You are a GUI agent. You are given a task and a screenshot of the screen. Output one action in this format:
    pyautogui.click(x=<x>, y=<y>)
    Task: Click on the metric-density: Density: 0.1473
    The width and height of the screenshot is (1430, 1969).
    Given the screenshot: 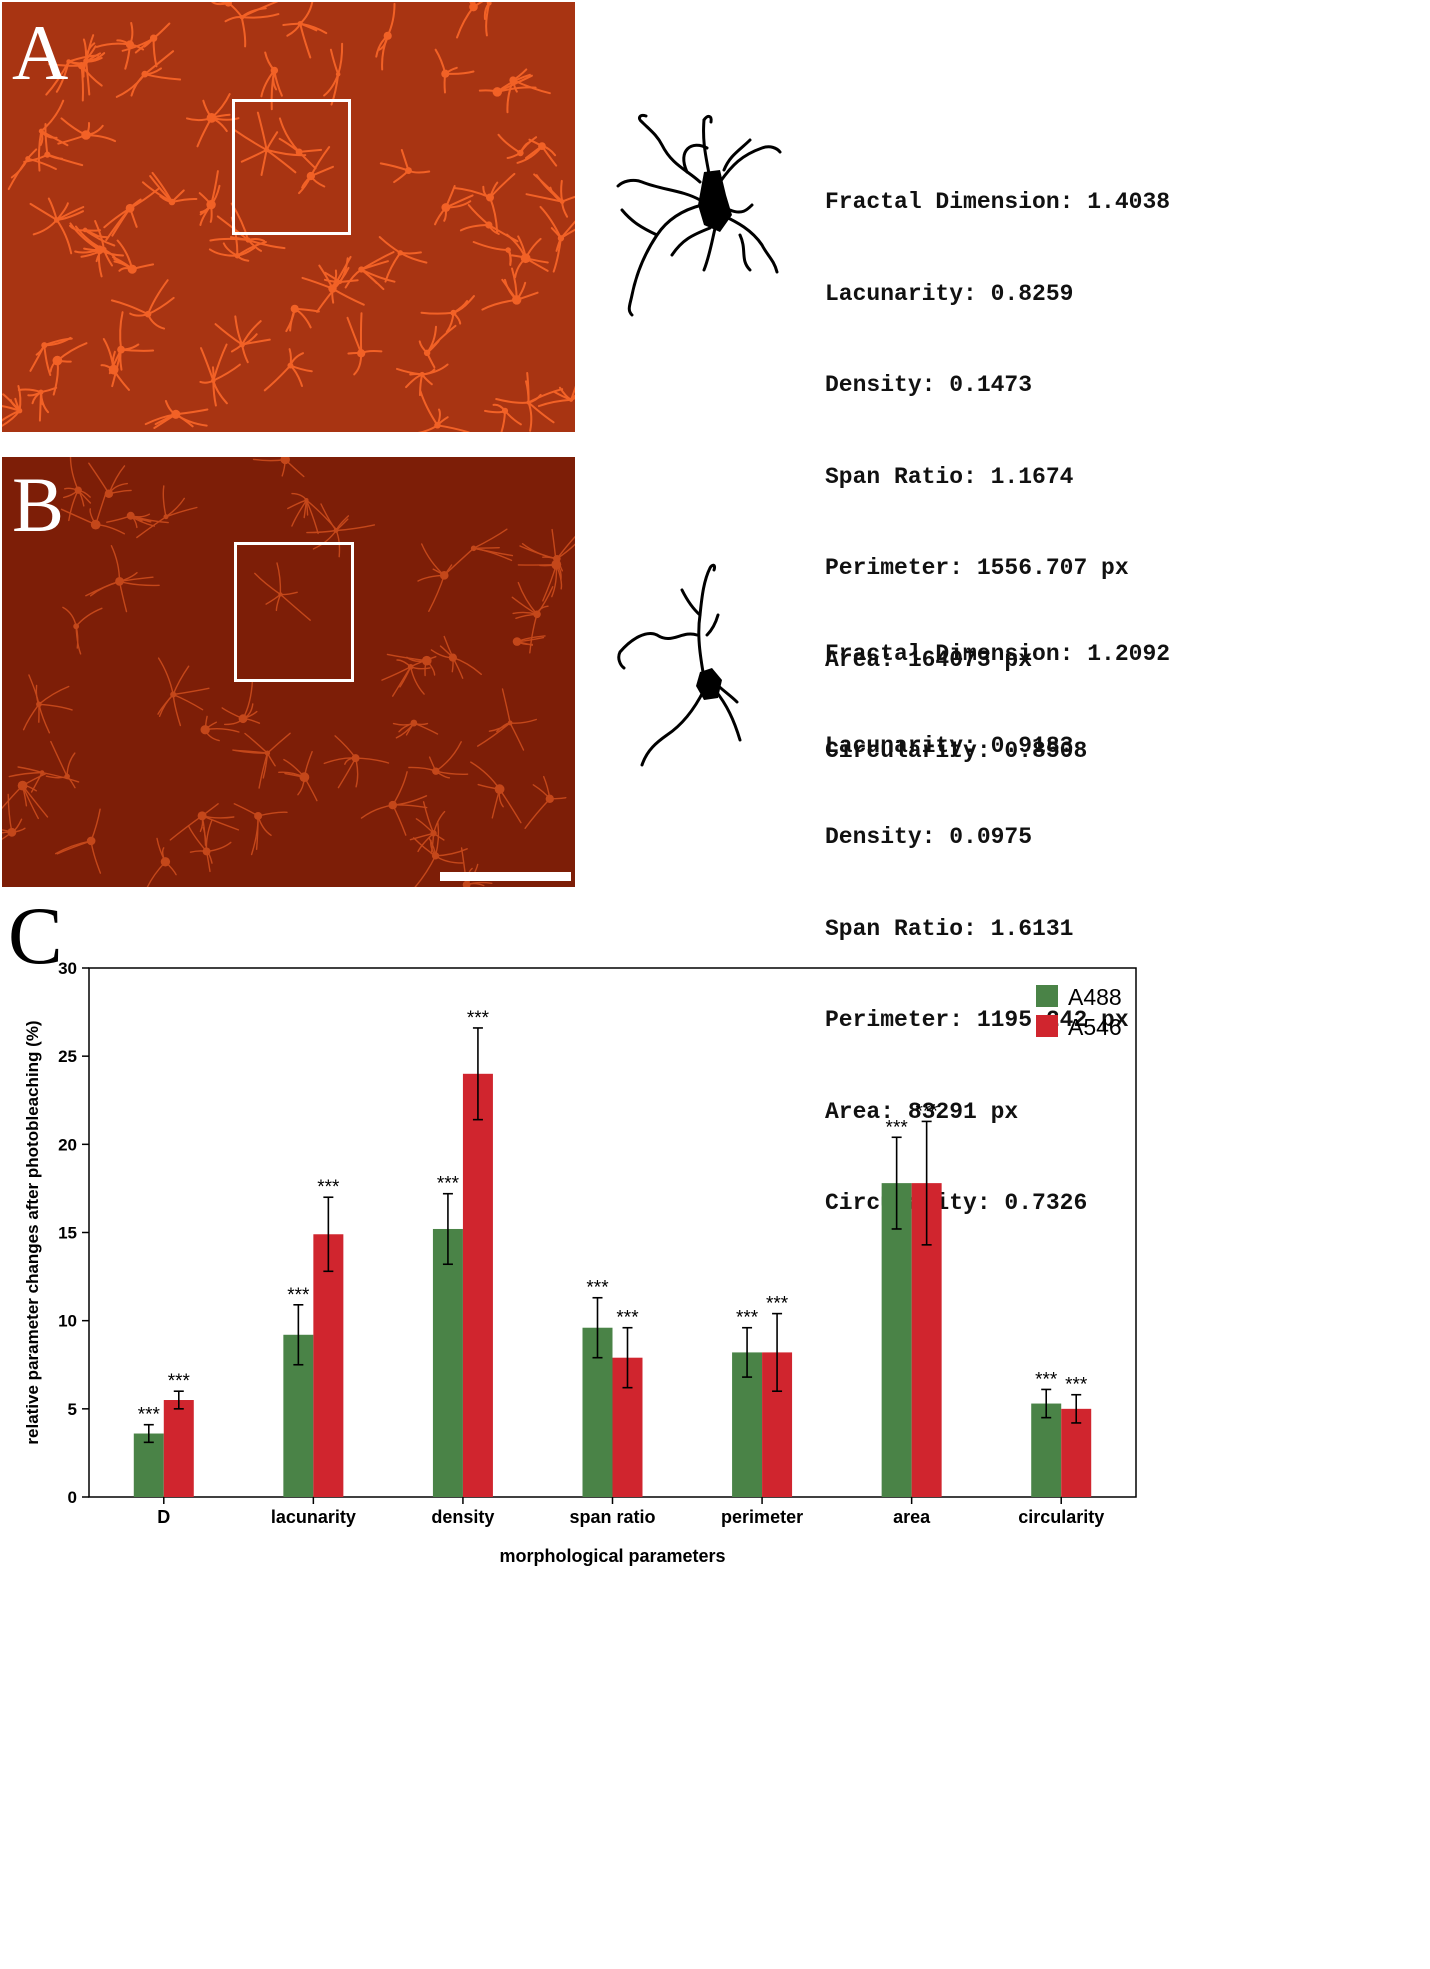 What is the action you would take?
    pyautogui.click(x=929, y=385)
    